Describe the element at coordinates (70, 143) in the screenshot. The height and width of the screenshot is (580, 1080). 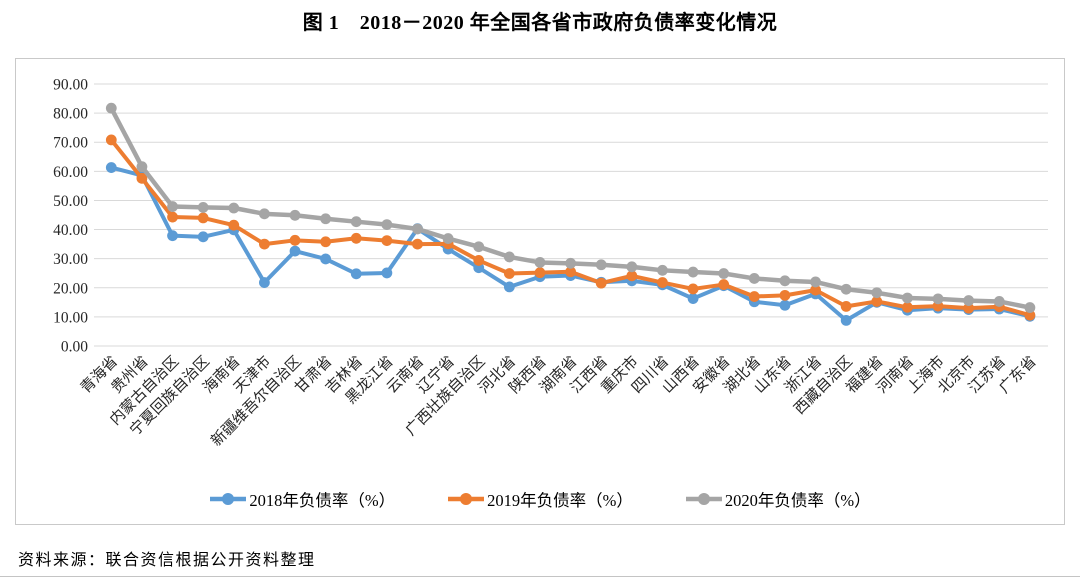
I see `y-axis-tick-label: 70.00` at that location.